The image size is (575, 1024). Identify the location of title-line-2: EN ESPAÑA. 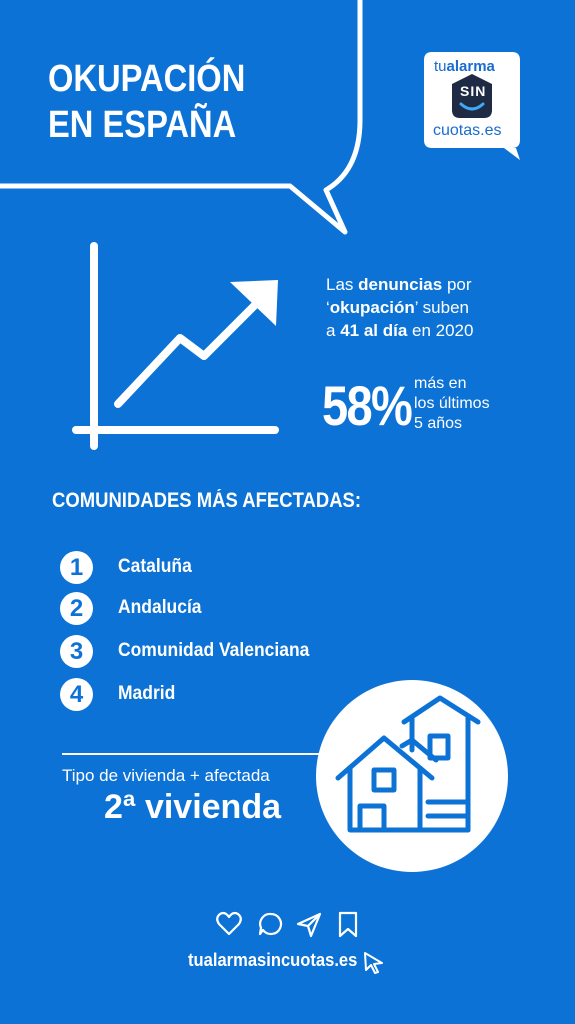
(142, 125).